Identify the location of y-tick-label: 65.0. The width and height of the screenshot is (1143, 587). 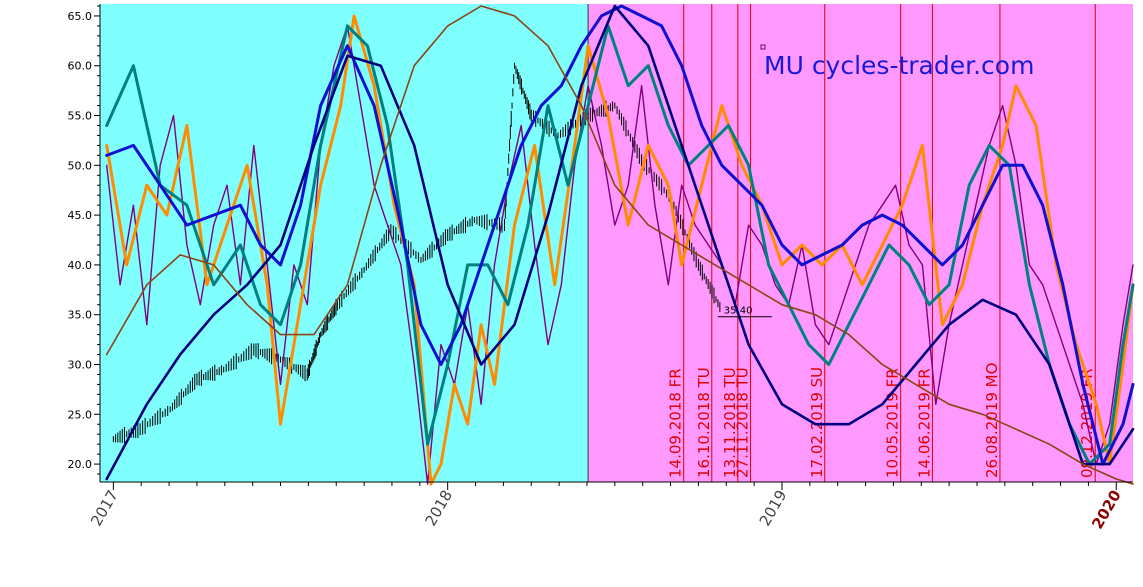
(80, 16).